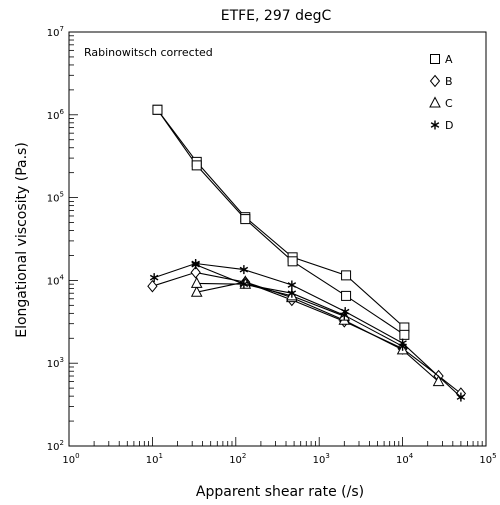  Describe the element at coordinates (435, 125) in the screenshot. I see `legend-d-marker` at that location.